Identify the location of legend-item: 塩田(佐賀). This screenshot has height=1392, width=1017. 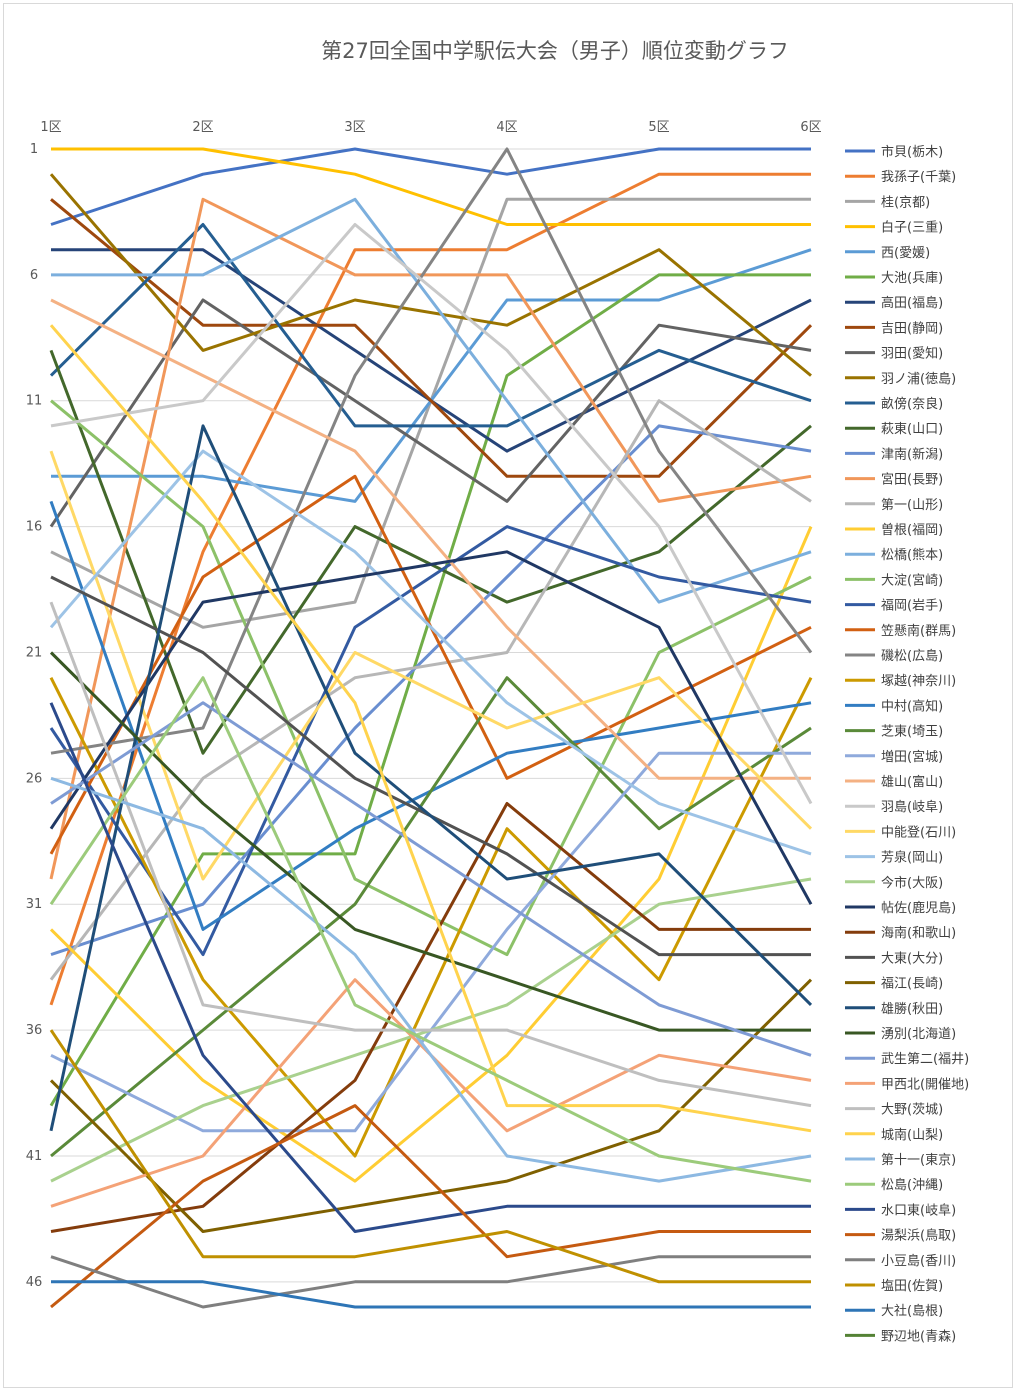
(894, 1286).